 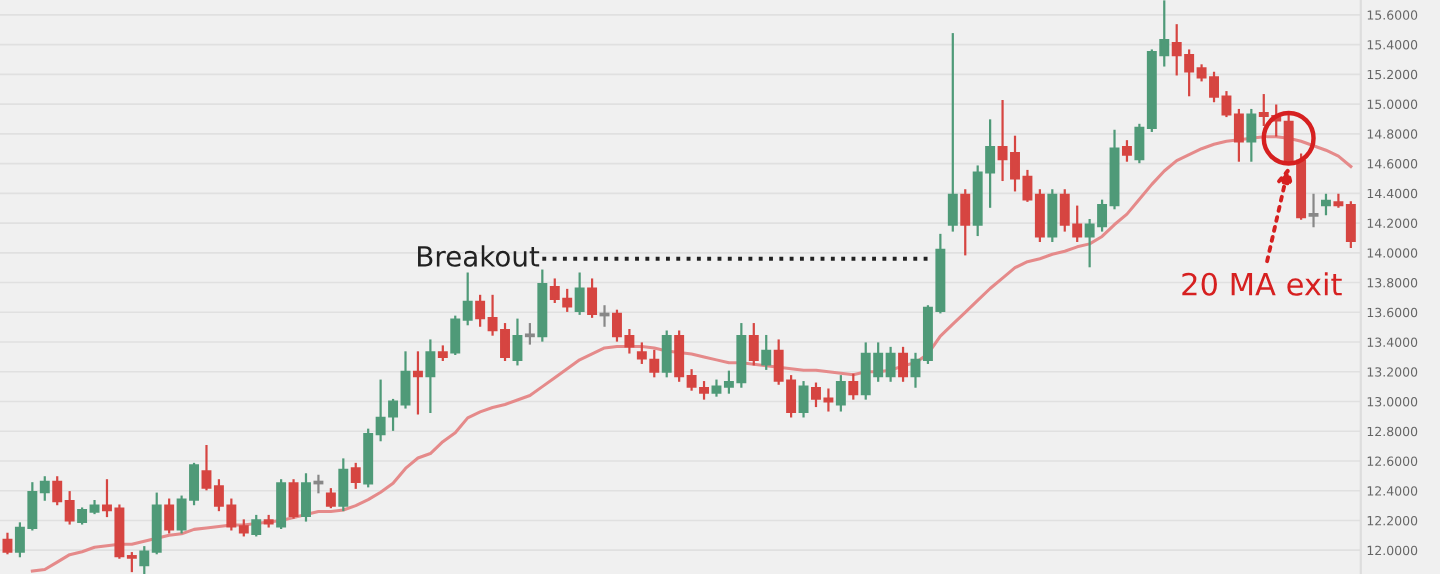 What do you see at coordinates (479, 256) in the screenshot?
I see `series-label: Breakout` at bounding box center [479, 256].